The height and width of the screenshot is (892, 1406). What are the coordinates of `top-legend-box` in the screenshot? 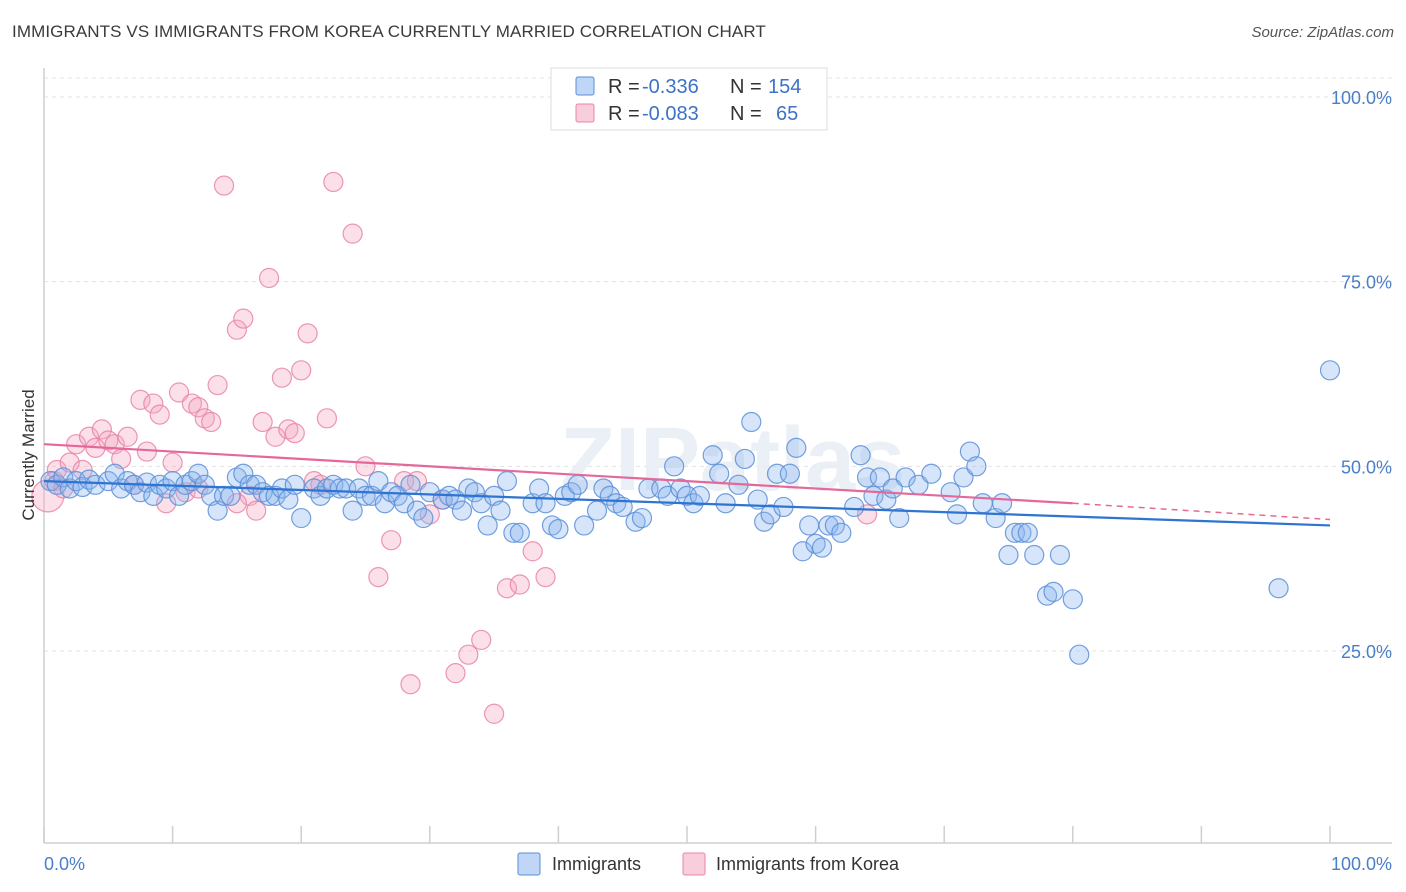 It's located at (689, 99).